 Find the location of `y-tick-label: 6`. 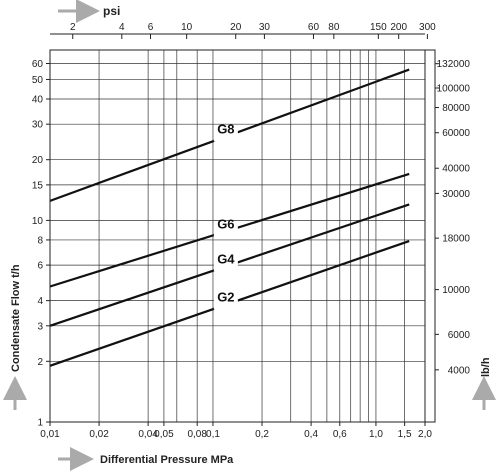

y-tick-label: 6 is located at coordinates (40, 266).